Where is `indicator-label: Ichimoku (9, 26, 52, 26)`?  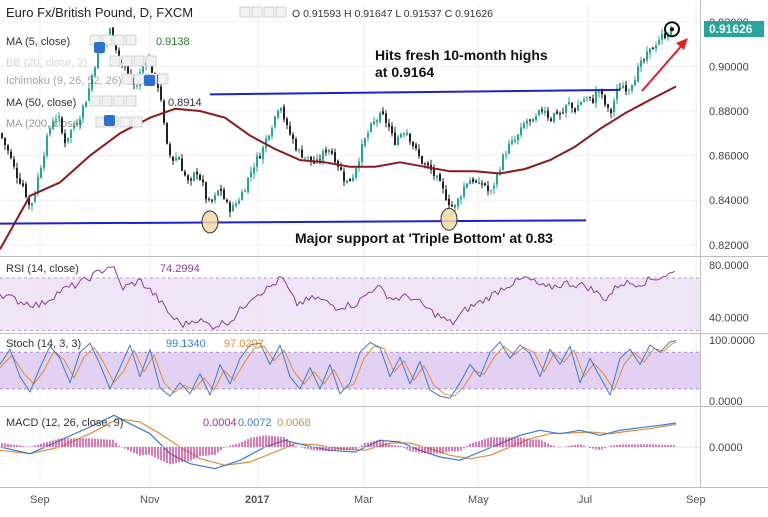 indicator-label: Ichimoku (9, 26, 52, 26) is located at coordinates (64, 81).